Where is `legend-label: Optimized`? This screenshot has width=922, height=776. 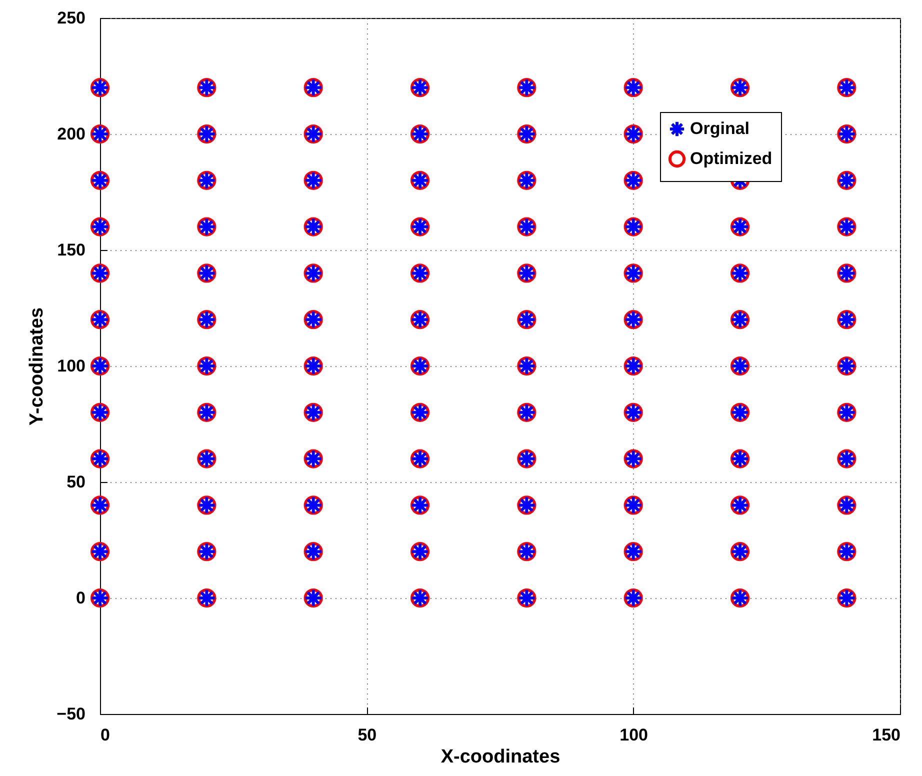 legend-label: Optimized is located at coordinates (731, 158).